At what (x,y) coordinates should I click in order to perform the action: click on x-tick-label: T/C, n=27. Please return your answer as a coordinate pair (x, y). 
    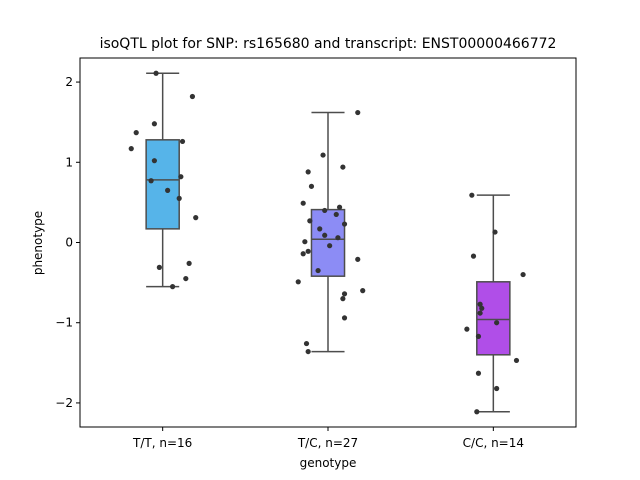
    Looking at the image, I should click on (327, 443).